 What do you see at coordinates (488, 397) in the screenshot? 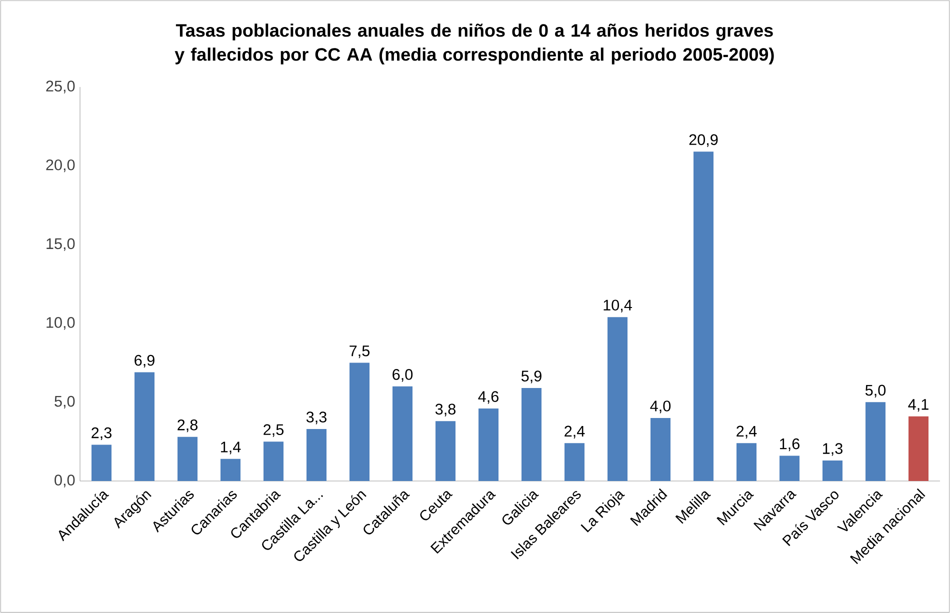
I see `data-label: 4,6` at bounding box center [488, 397].